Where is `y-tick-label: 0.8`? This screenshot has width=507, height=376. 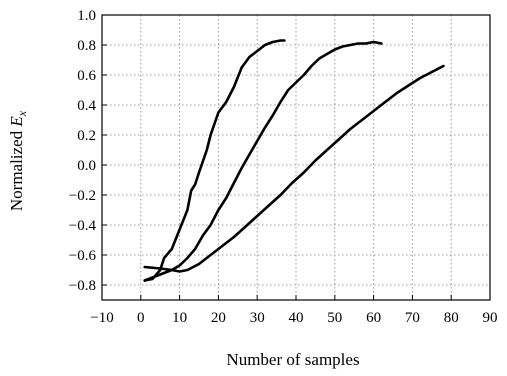 y-tick-label: 0.8 is located at coordinates (86, 46).